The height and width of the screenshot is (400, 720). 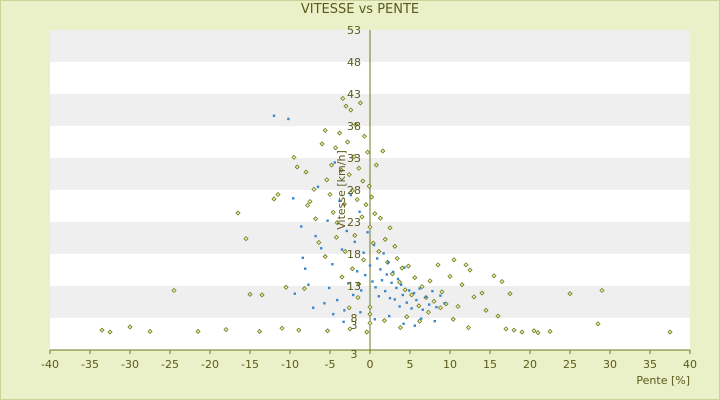 What do you see at coordinates (610, 364) in the screenshot?
I see `x-tick-label: 30` at bounding box center [610, 364].